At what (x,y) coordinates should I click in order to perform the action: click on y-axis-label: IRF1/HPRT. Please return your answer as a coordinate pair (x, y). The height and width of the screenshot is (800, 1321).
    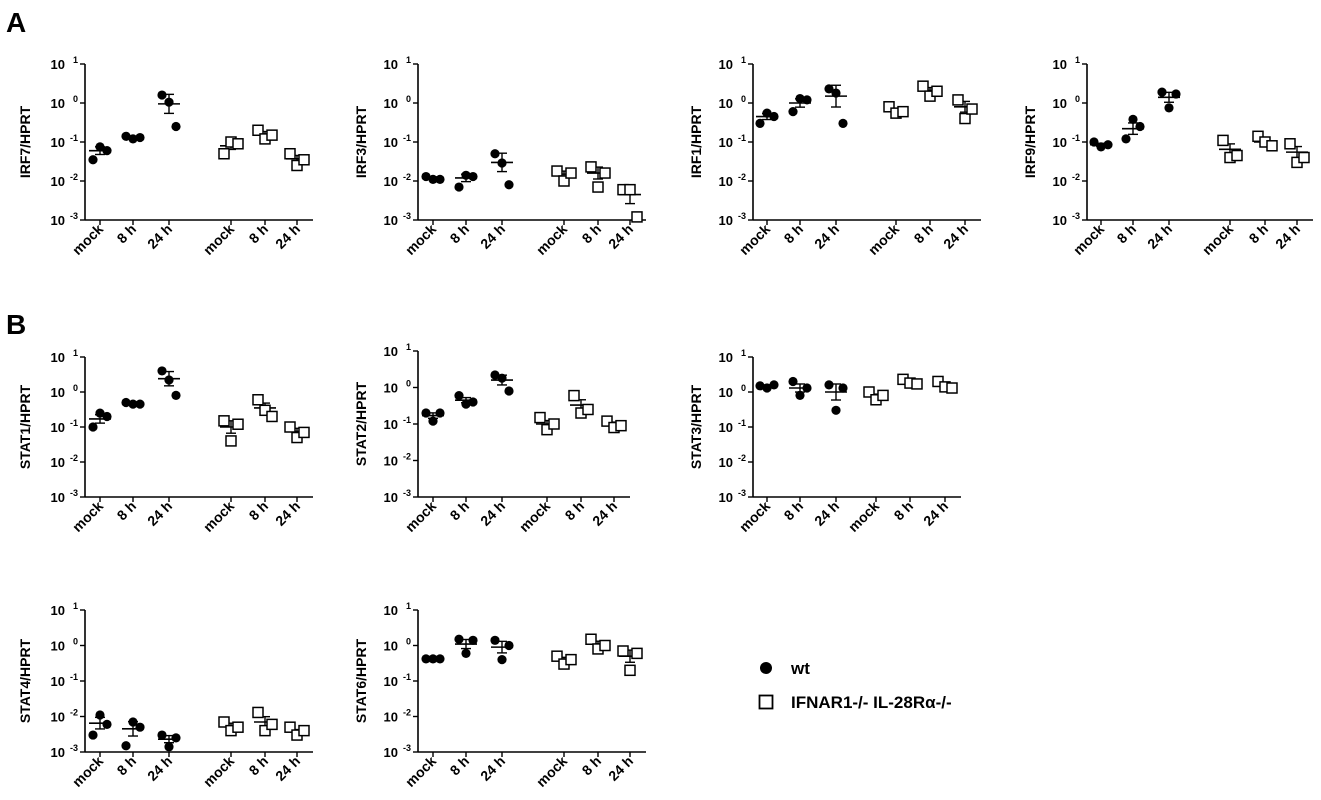
    Looking at the image, I should click on (696, 141).